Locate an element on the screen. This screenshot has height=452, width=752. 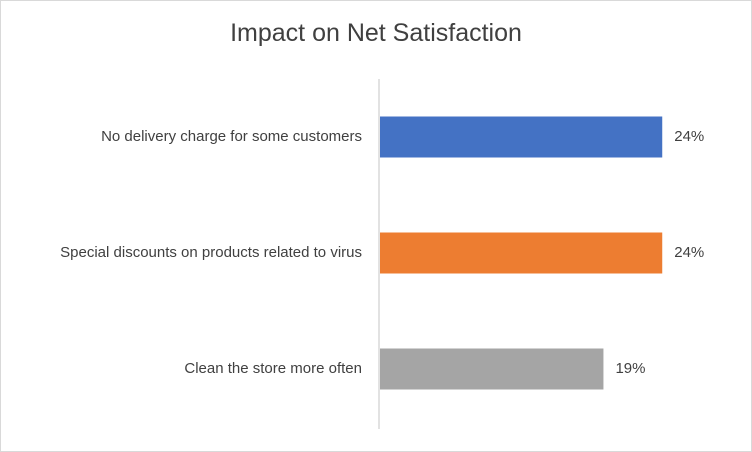
data-label-3: 19% is located at coordinates (630, 368).